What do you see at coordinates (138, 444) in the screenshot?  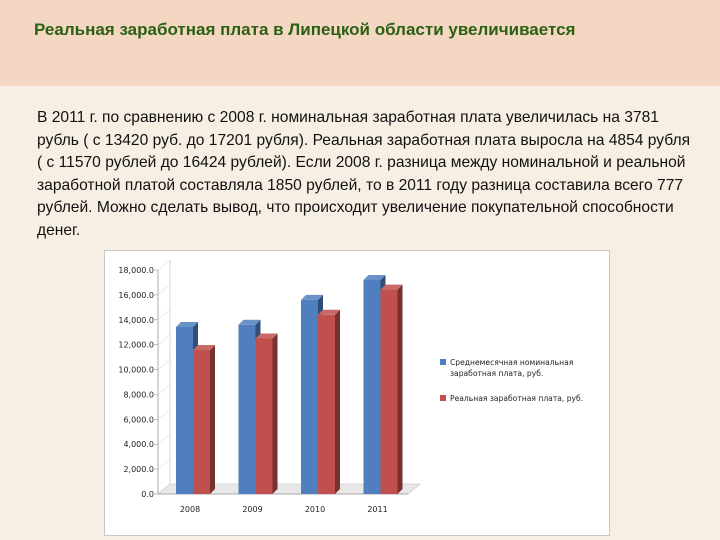 I see `y-tick-label: 4,000.0` at bounding box center [138, 444].